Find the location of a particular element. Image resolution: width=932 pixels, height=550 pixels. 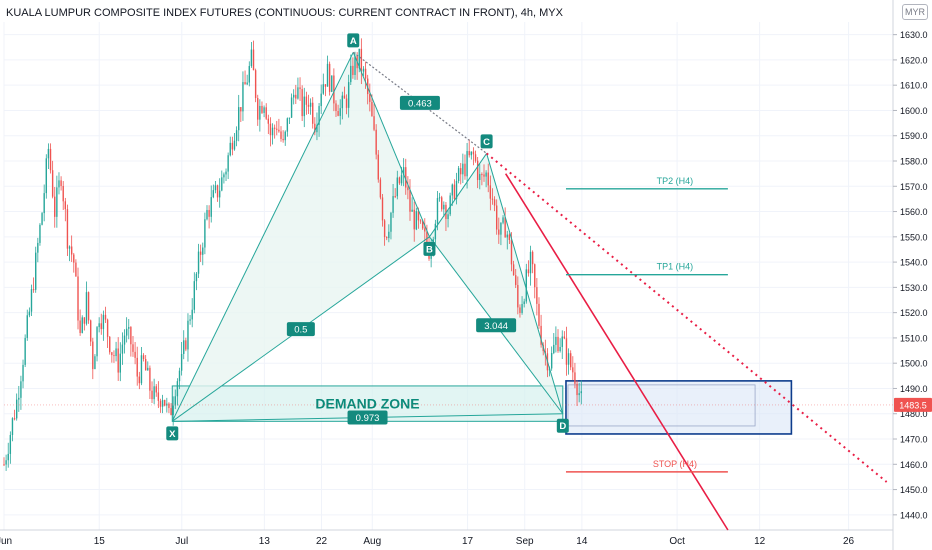

last-price-badge is located at coordinates (913, 404).